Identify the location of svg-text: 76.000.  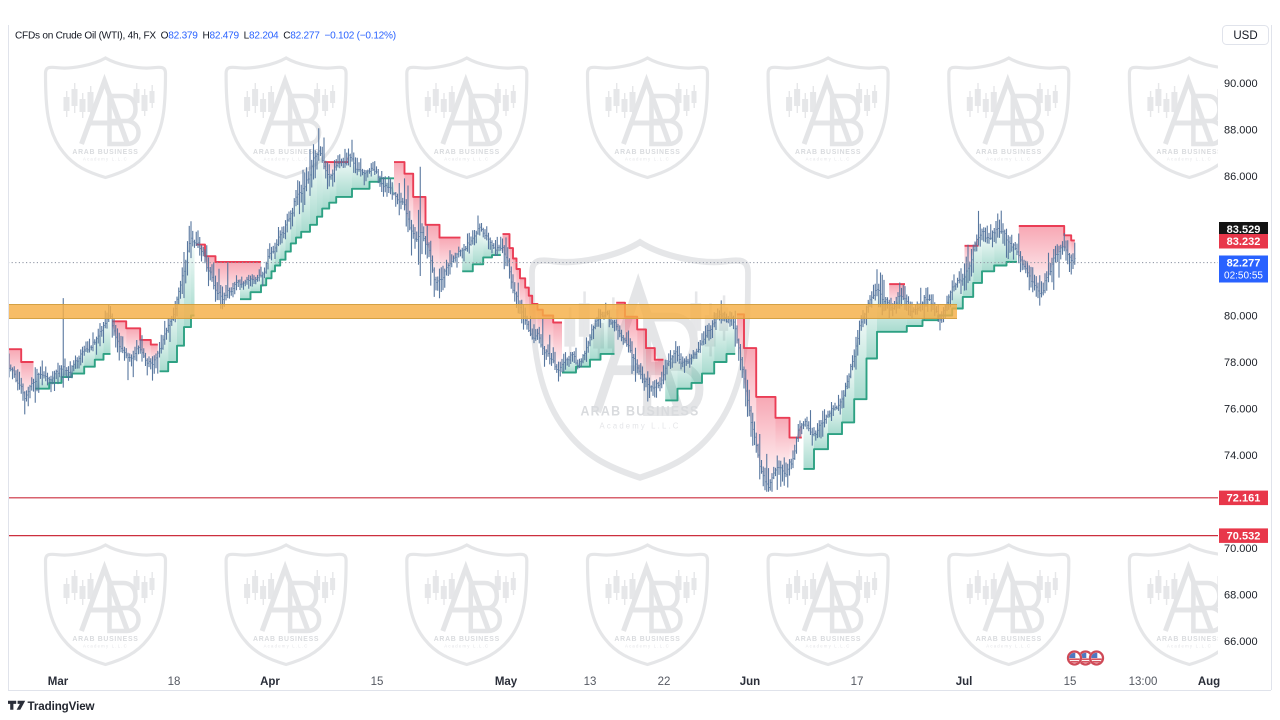
(1241, 410).